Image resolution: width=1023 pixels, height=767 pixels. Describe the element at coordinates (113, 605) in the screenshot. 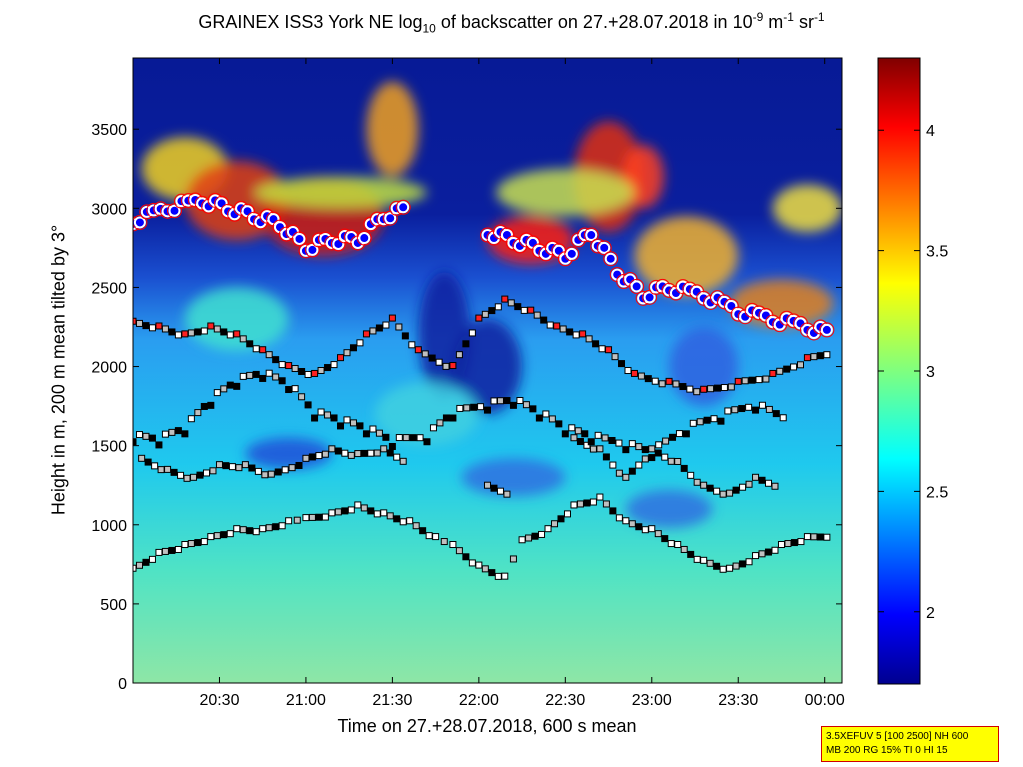

I see `y-tick-label: 500` at that location.